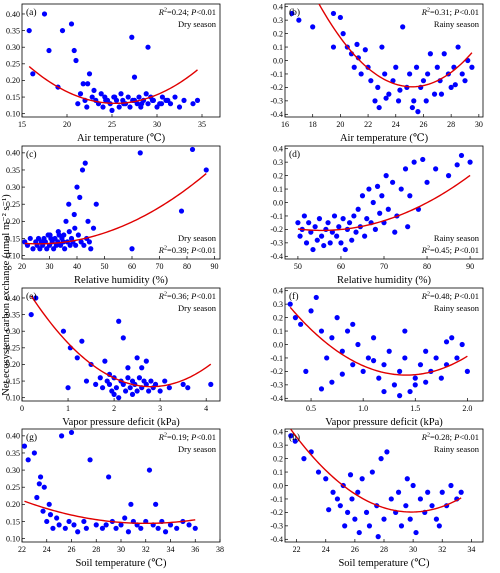 This screenshot has width=500, height=573. I want to click on x-tick-label: 24, so click(47, 549).